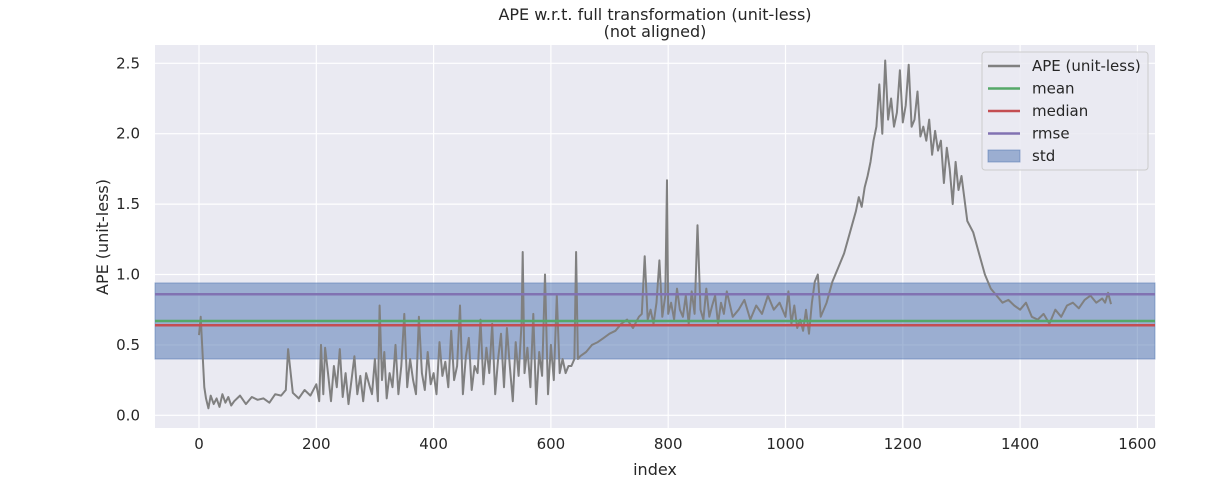 The image size is (1213, 483). Describe the element at coordinates (1043, 156) in the screenshot. I see `legend-label: std` at that location.